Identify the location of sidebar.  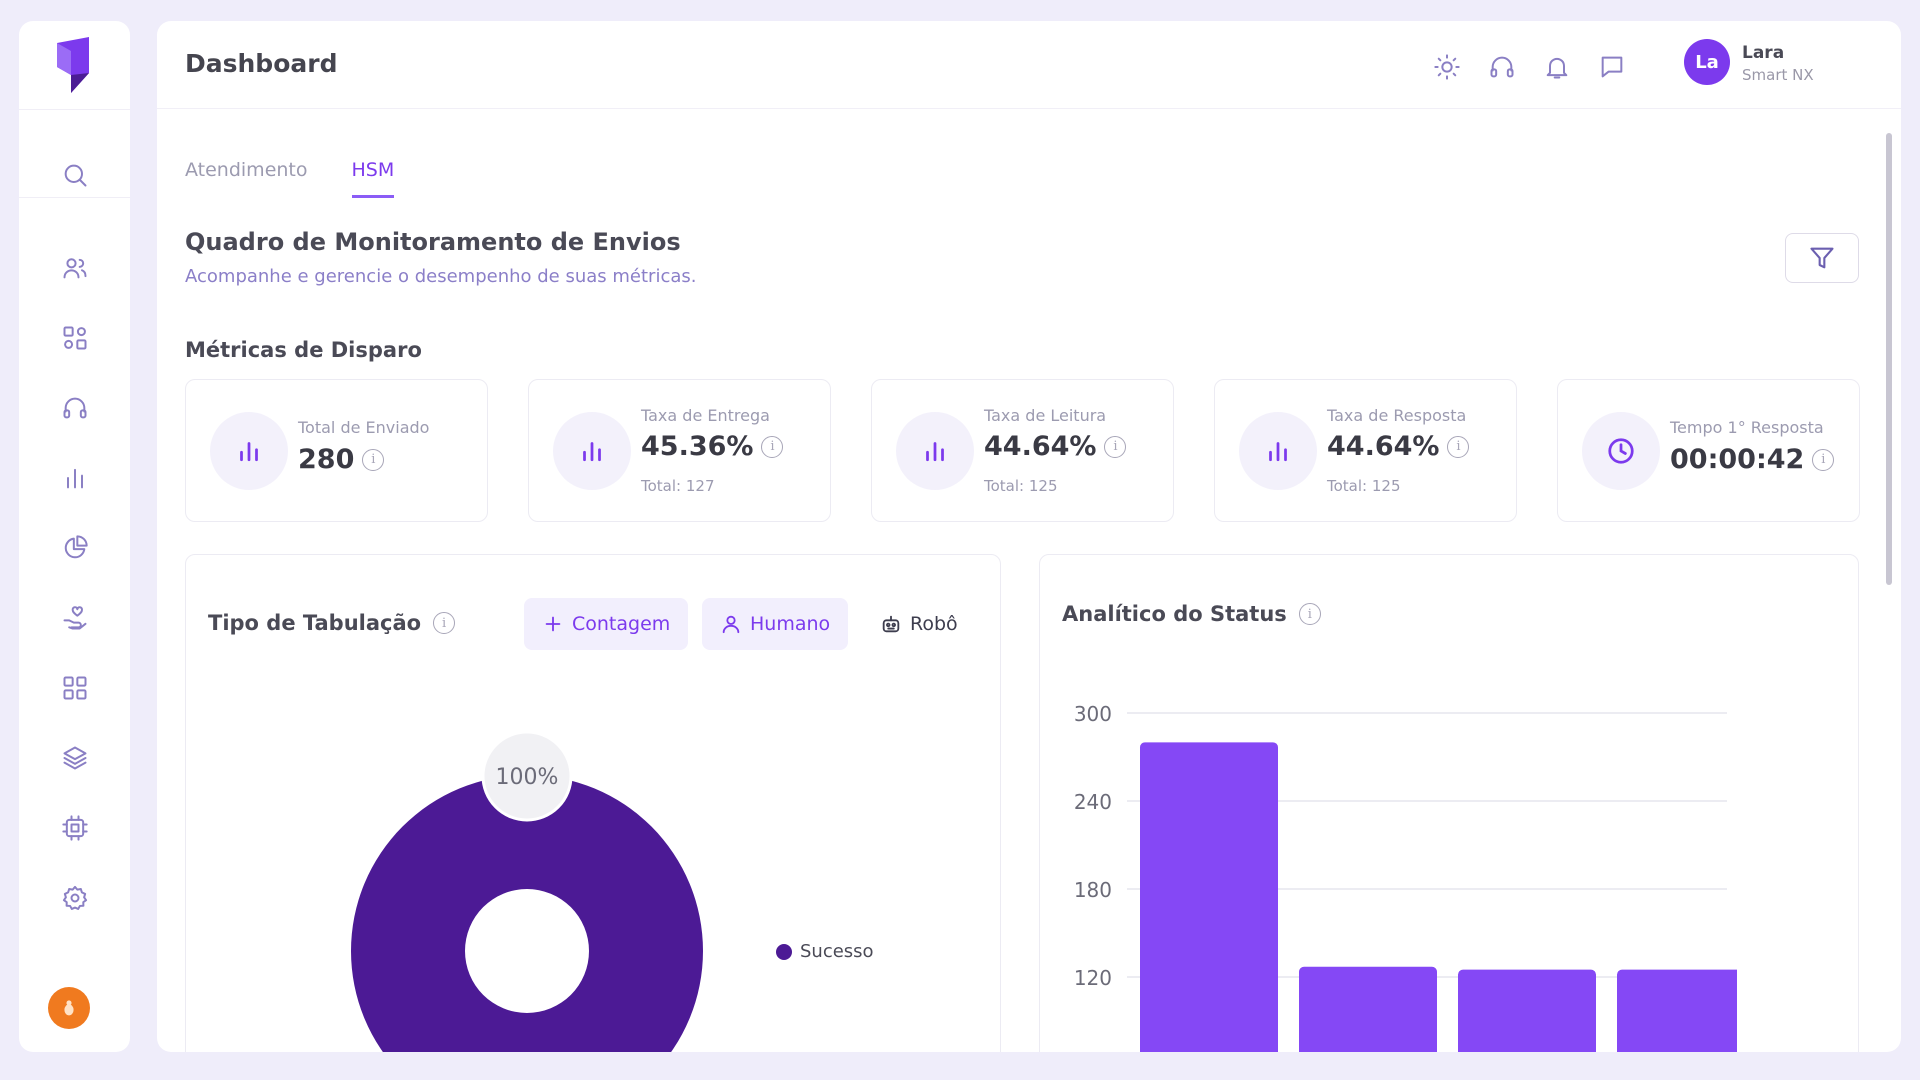
(74, 536).